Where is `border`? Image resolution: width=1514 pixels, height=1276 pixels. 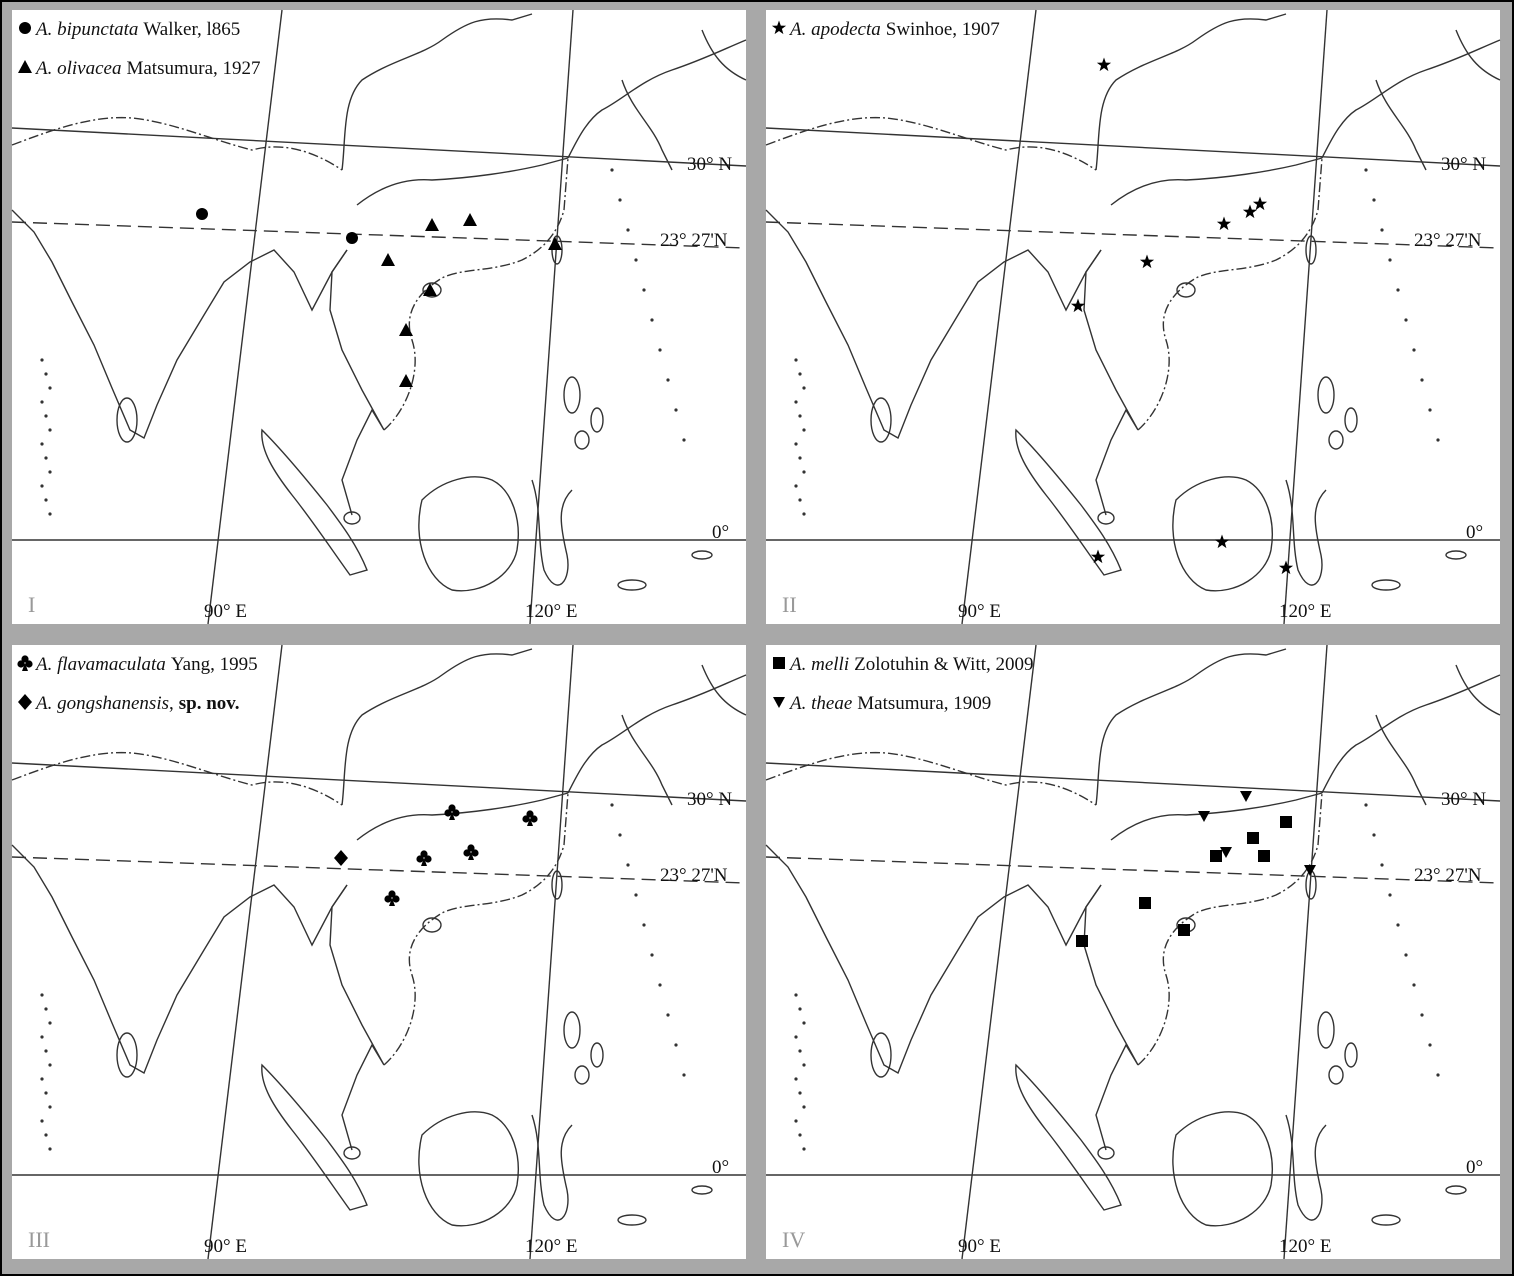 border is located at coordinates (462, 181).